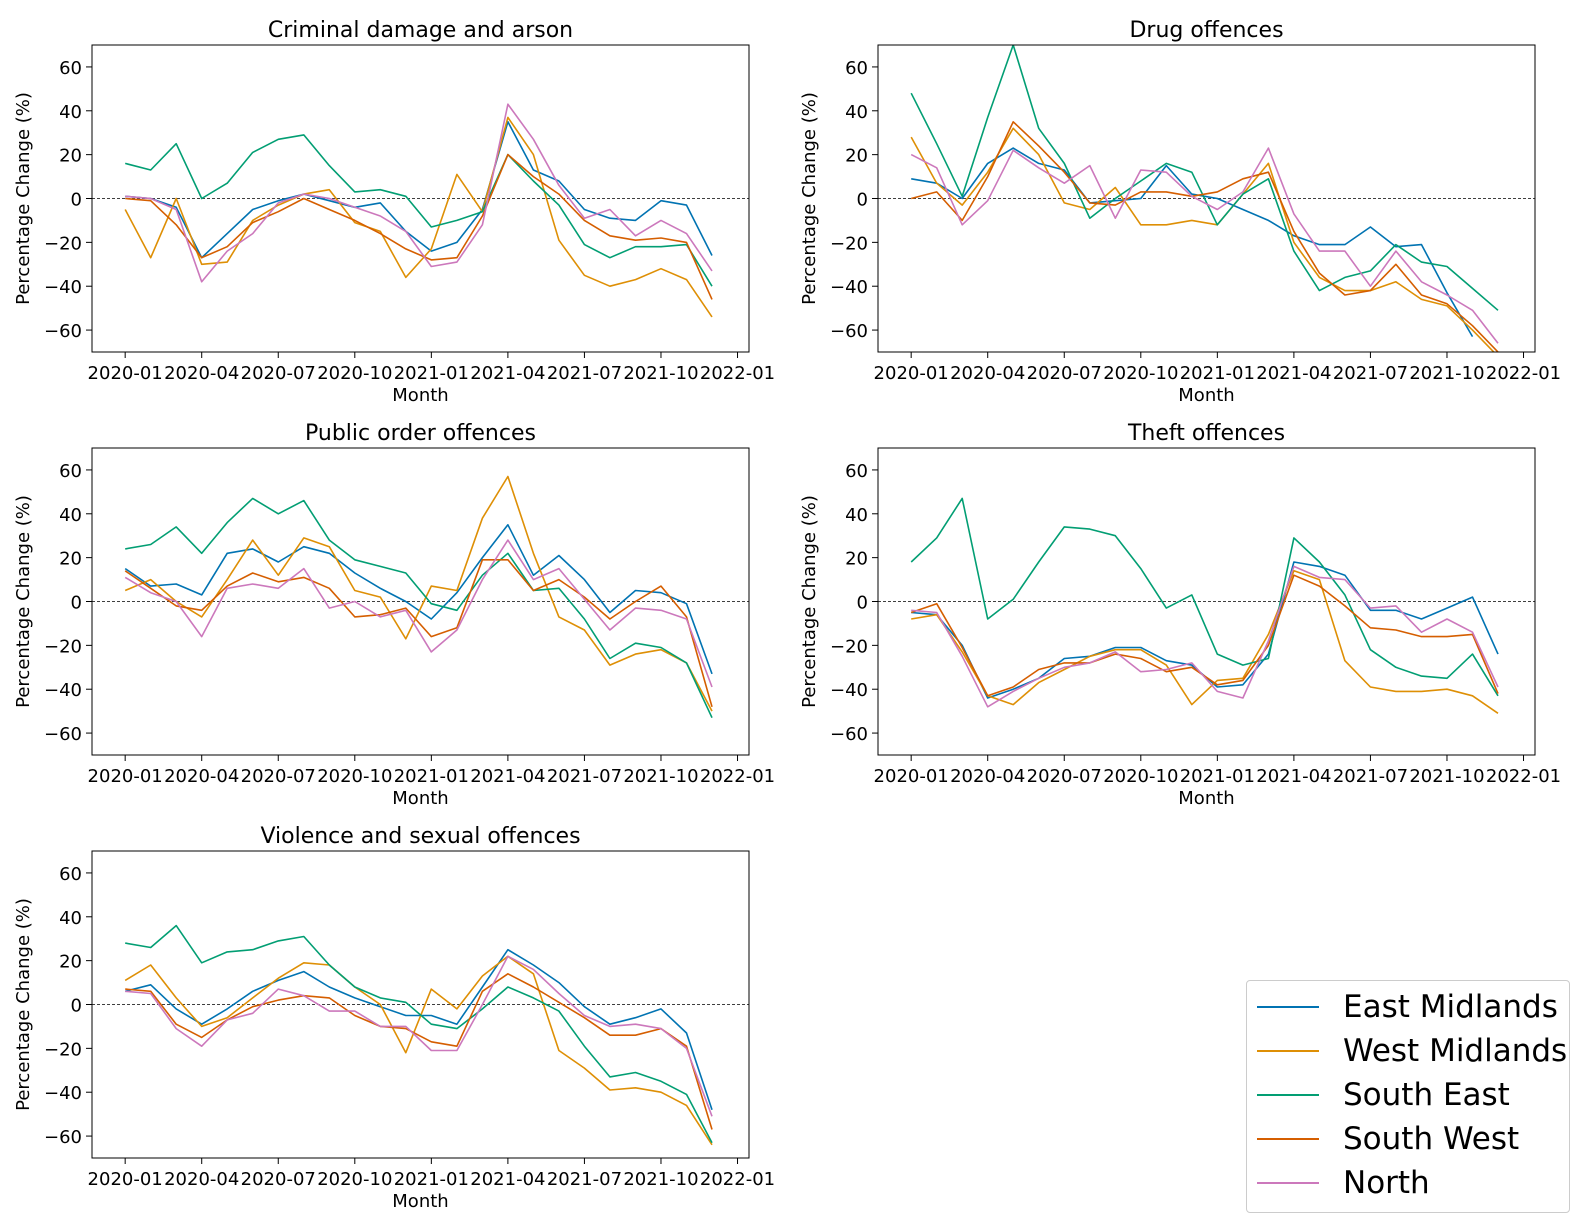  What do you see at coordinates (1426, 1095) in the screenshot?
I see `legend-label: South East` at bounding box center [1426, 1095].